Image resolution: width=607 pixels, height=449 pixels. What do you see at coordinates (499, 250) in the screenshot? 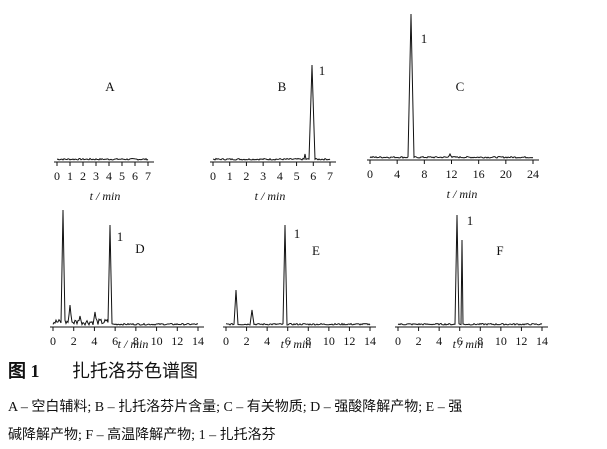
I see `panel-label: F` at bounding box center [499, 250].